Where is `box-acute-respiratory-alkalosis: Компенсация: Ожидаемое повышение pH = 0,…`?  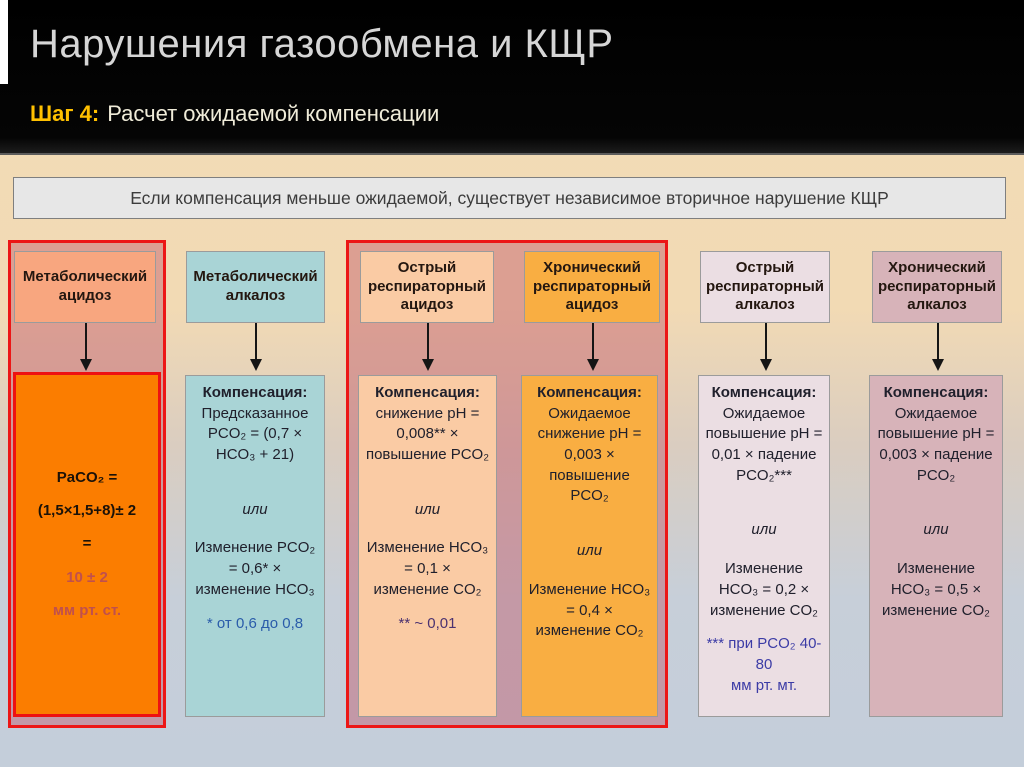
box-acute-respiratory-alkalosis: Компенсация: Ожидаемое повышение pH = 0,… is located at coordinates (764, 546).